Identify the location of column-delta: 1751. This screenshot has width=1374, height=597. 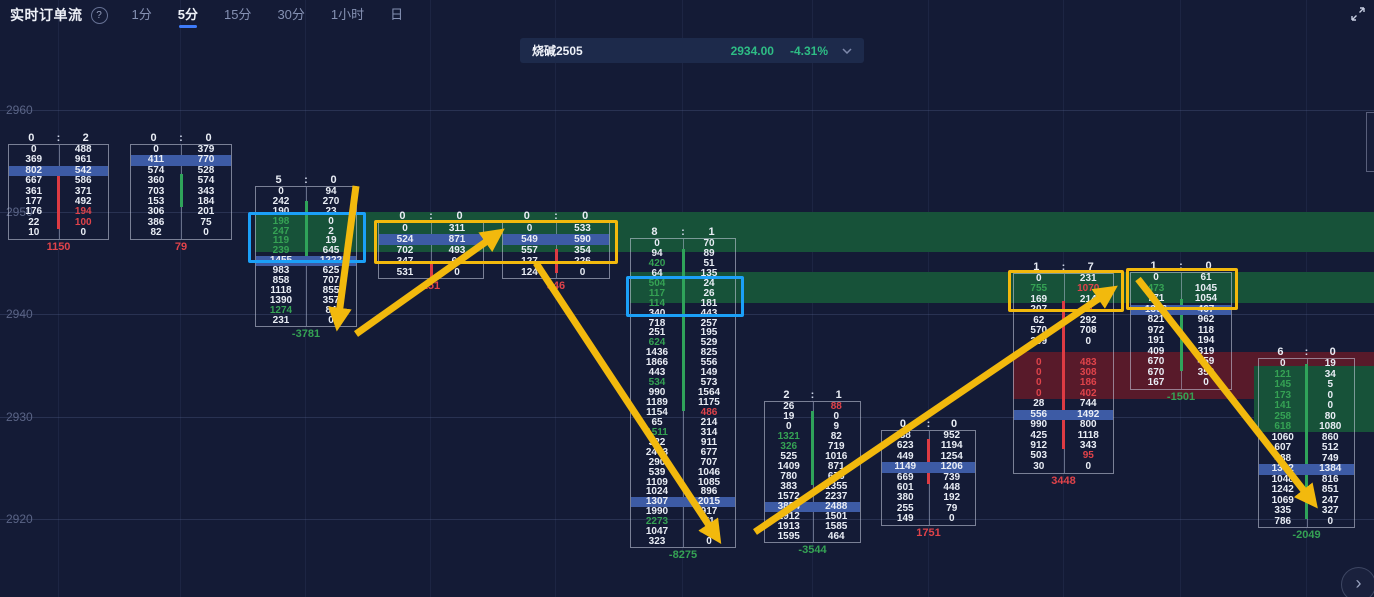
(928, 532).